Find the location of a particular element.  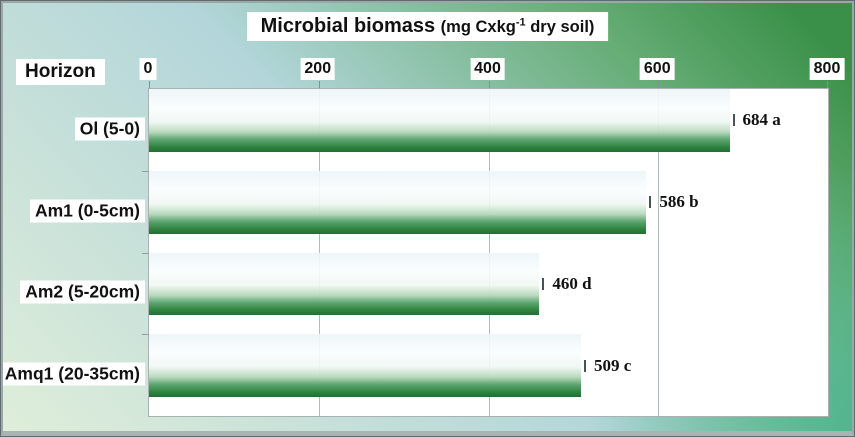

bar-row: 509 c is located at coordinates (488, 375).